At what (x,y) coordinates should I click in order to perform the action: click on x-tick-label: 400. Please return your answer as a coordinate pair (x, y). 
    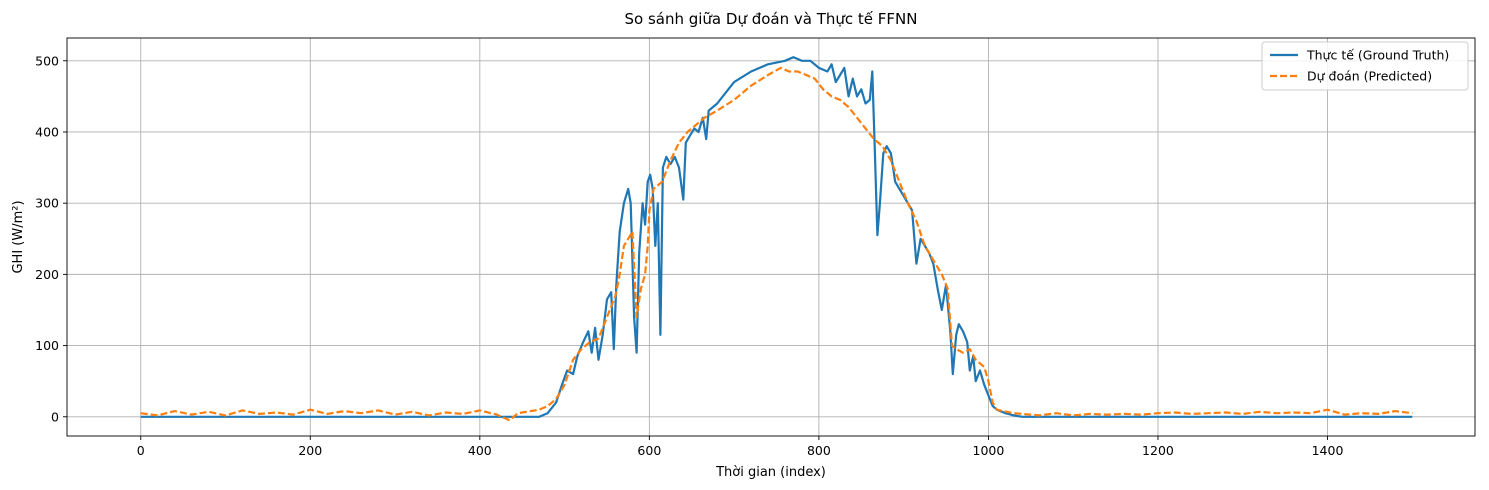
    Looking at the image, I should click on (480, 450).